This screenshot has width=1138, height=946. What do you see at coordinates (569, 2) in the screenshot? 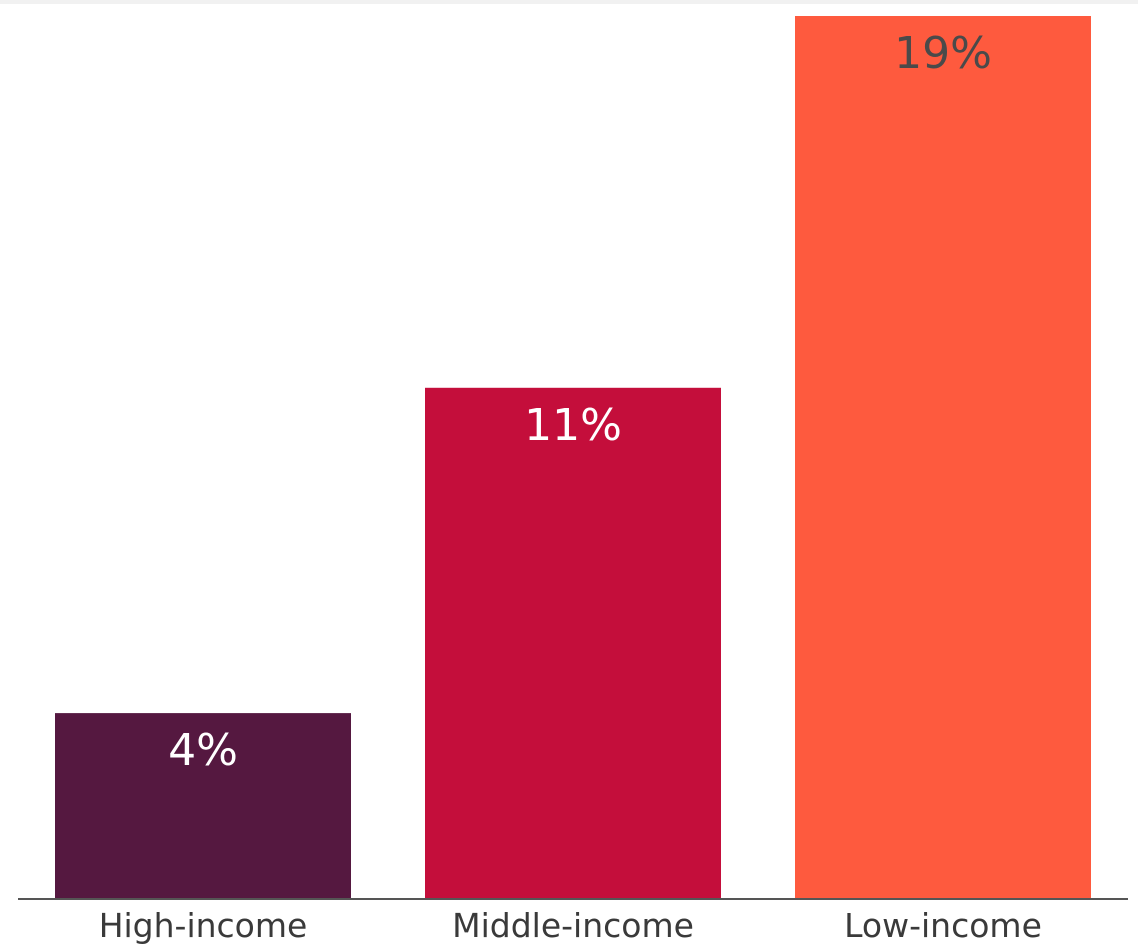
I see `top-rule` at bounding box center [569, 2].